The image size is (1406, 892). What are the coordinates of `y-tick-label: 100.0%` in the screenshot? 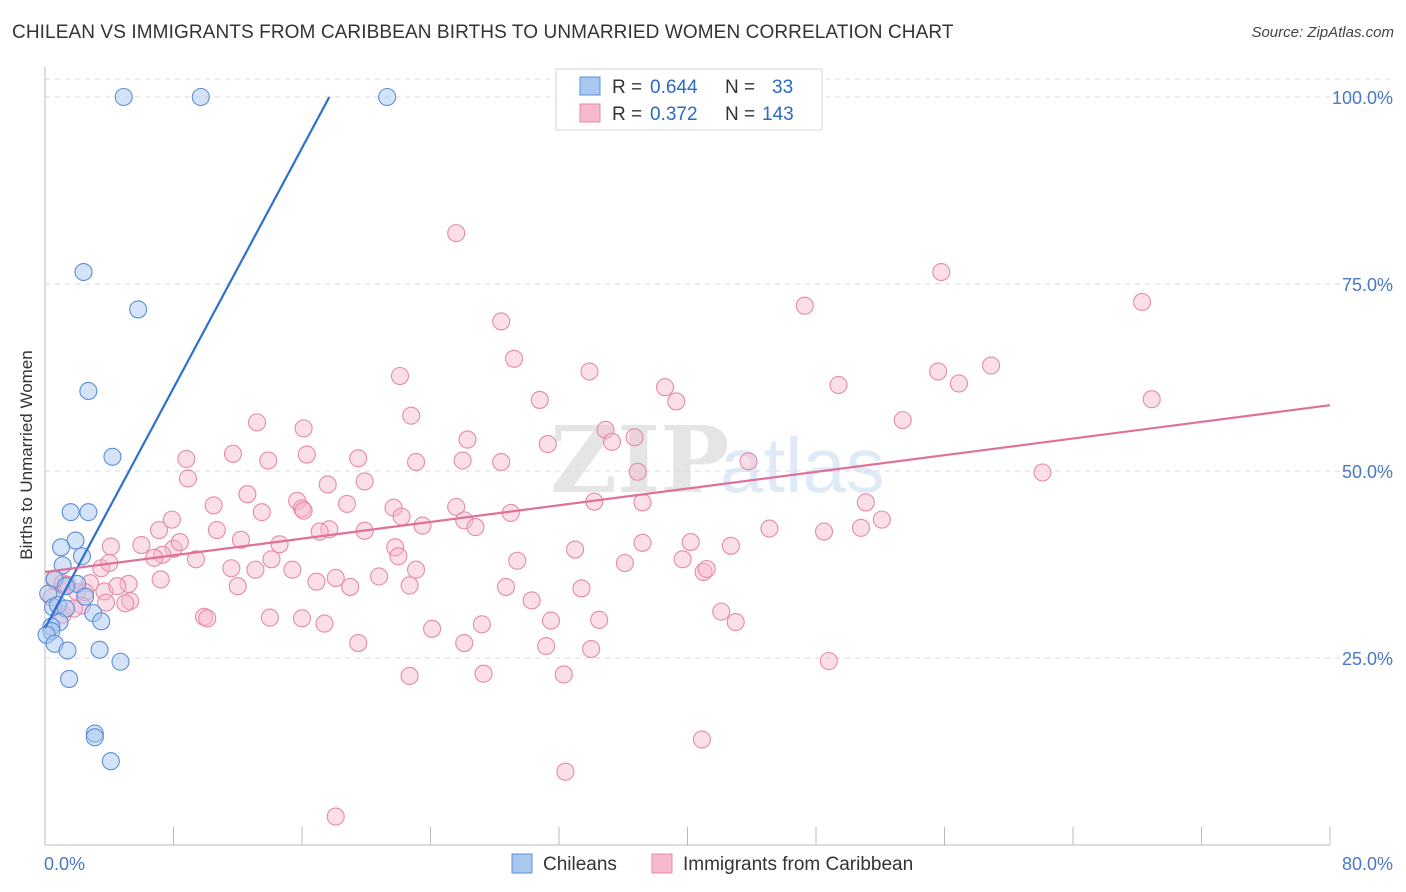 It's located at (1362, 98).